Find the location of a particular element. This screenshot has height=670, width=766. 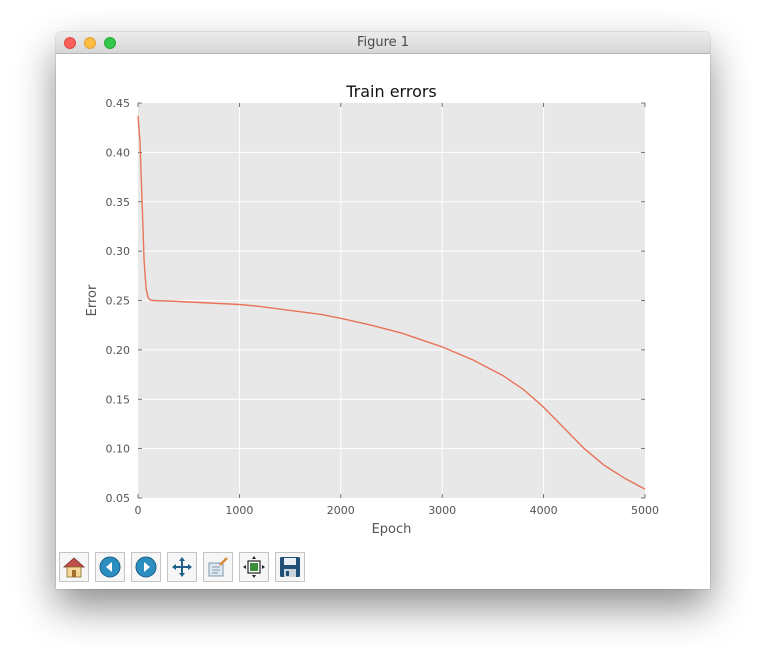

zoom-rect-icon is located at coordinates (218, 567).